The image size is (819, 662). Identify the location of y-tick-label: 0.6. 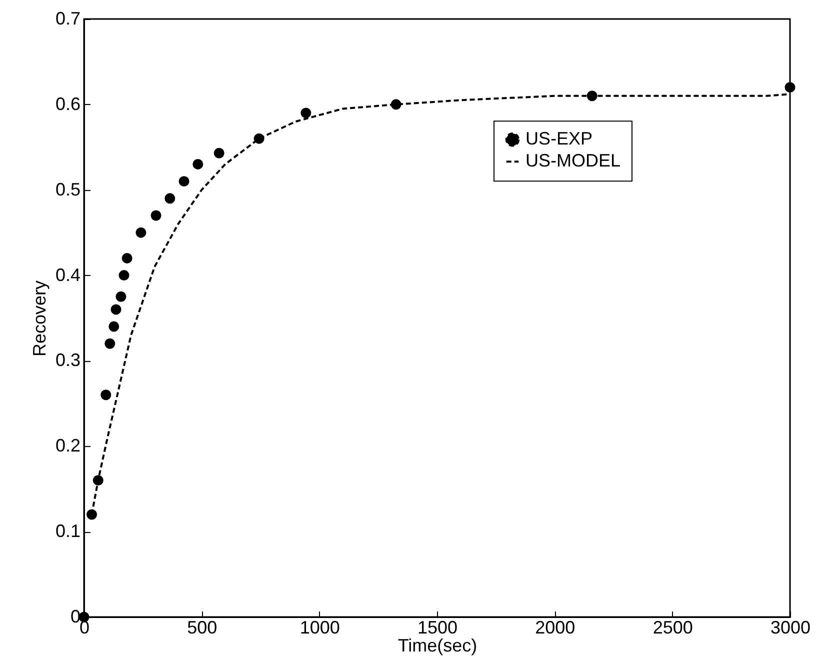
(67, 104).